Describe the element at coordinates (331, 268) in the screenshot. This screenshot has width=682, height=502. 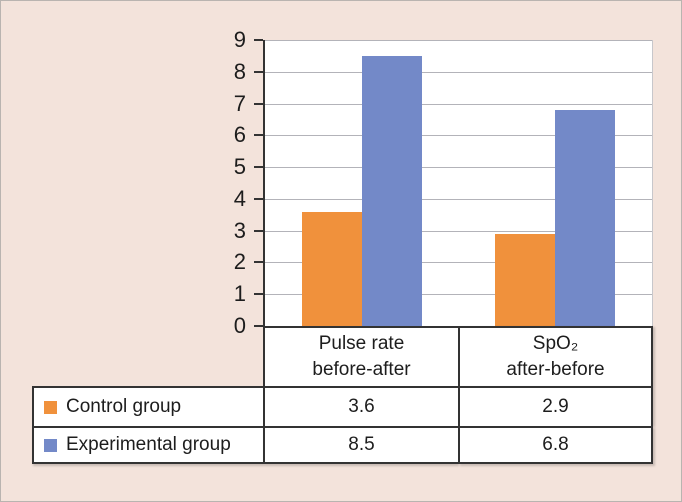
I see `bar-control-group-cat0` at that location.